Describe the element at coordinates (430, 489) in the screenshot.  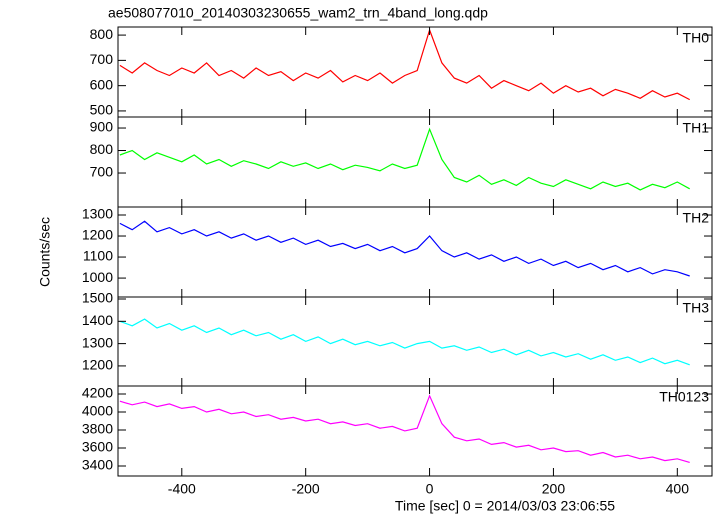
I see `x-tick-label: 0` at that location.